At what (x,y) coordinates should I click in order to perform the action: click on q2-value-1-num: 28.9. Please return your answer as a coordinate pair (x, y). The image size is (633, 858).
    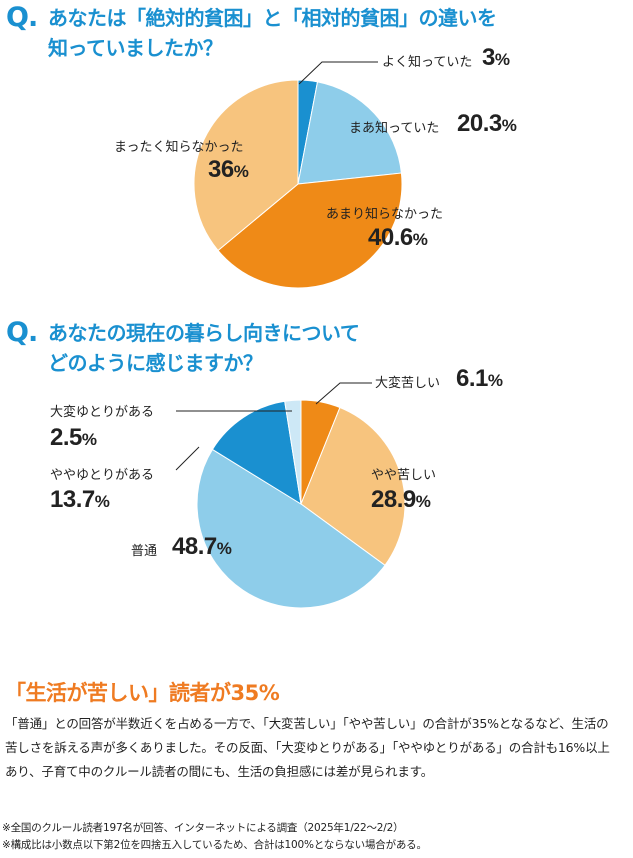
    Looking at the image, I should click on (393, 499).